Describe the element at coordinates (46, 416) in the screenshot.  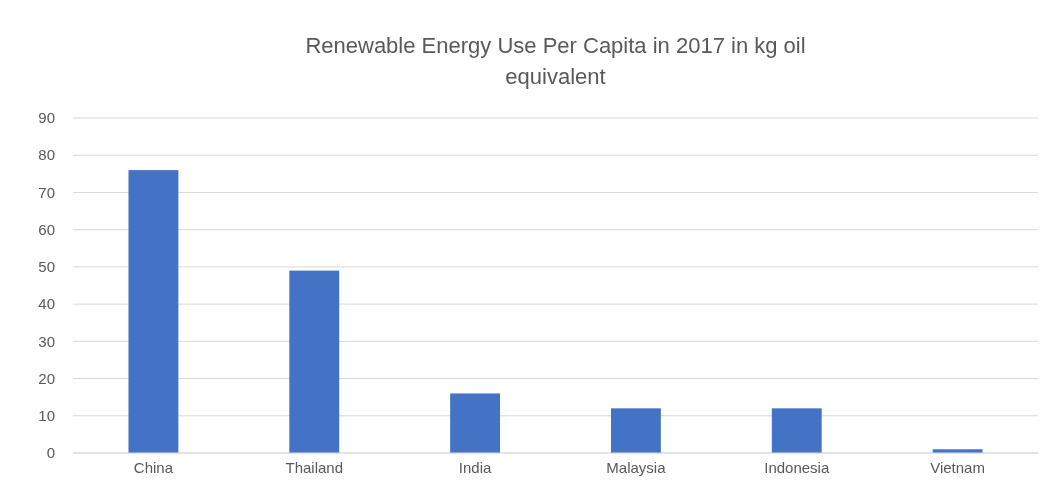
I see `y-tick-label: 10` at that location.